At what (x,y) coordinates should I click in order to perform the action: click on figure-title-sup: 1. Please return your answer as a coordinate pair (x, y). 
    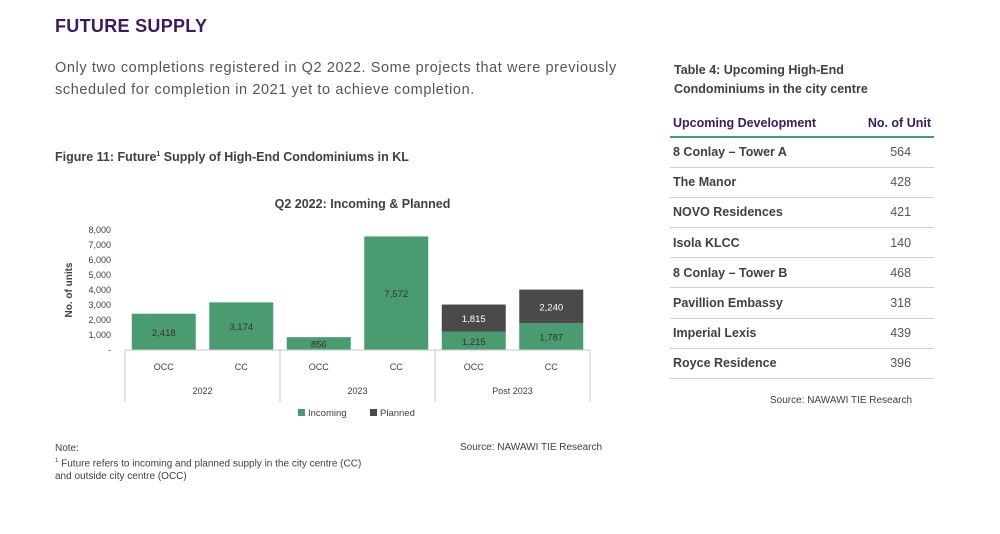
    Looking at the image, I should click on (158, 154).